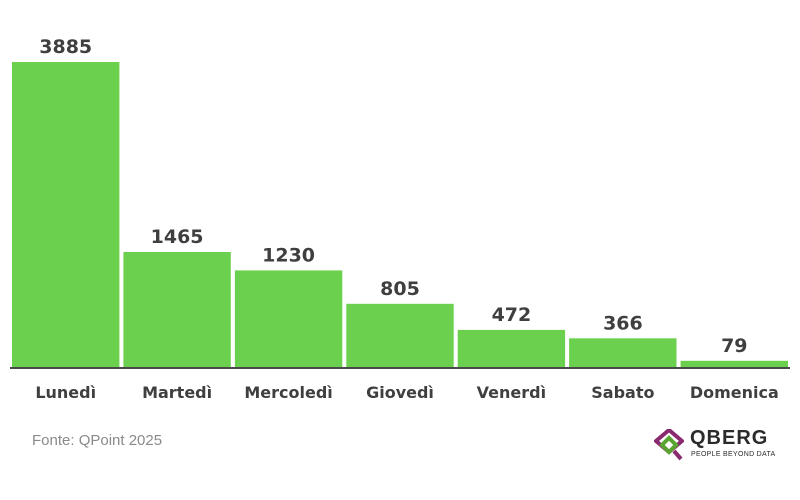  I want to click on qberg-logo-mark-icon, so click(669, 445).